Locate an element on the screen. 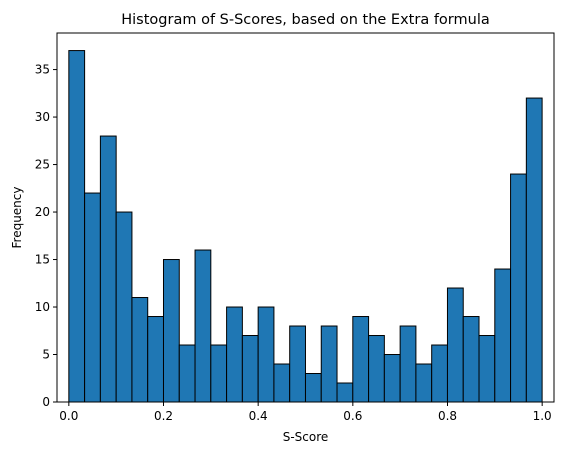 The width and height of the screenshot is (562, 455). x-tick-label: 0.2 is located at coordinates (163, 416).